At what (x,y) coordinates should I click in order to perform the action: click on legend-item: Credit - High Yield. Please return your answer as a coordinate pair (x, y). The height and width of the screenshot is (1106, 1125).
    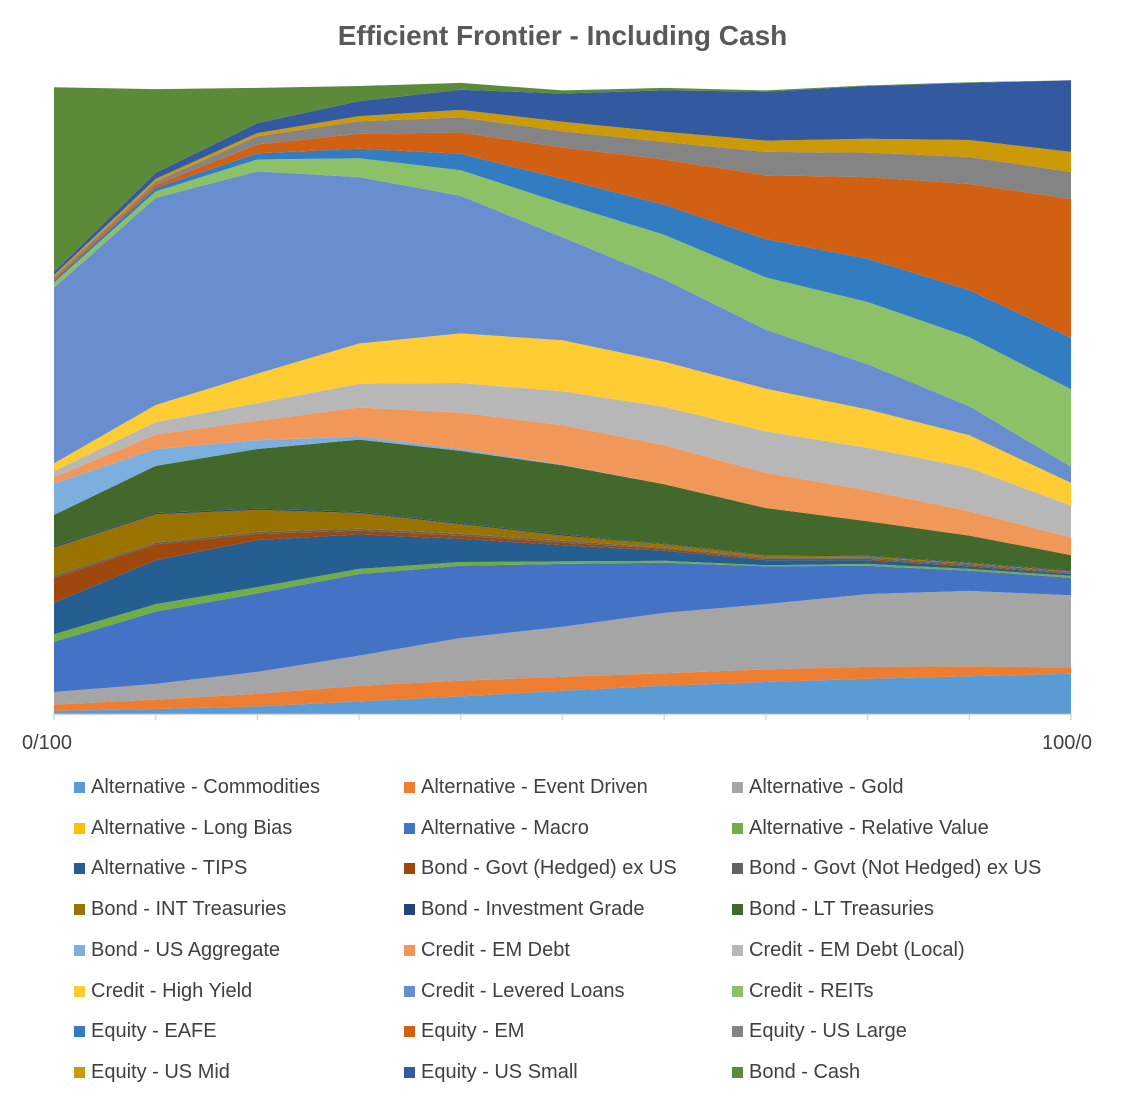
    Looking at the image, I should click on (163, 991).